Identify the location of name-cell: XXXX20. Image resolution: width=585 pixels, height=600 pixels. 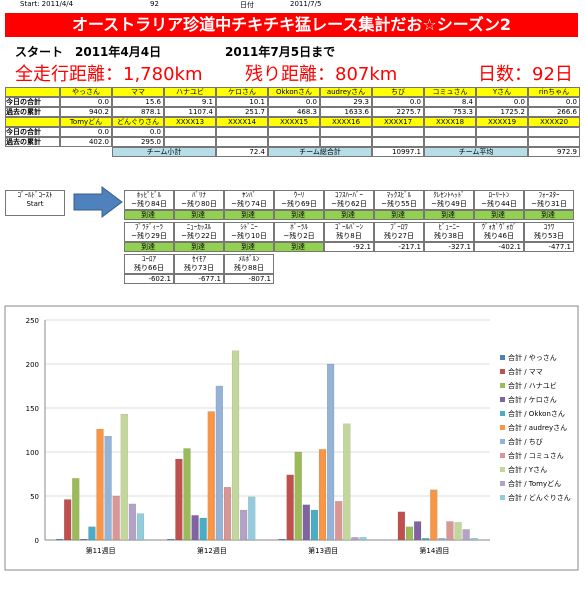
(554, 122).